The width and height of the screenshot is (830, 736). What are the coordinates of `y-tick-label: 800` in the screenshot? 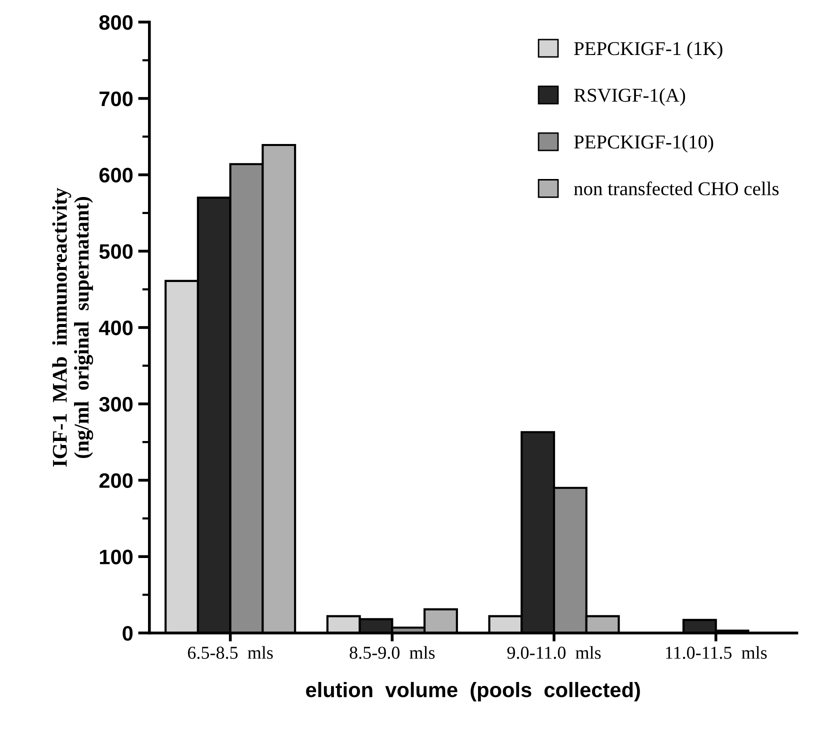 It's located at (116, 22).